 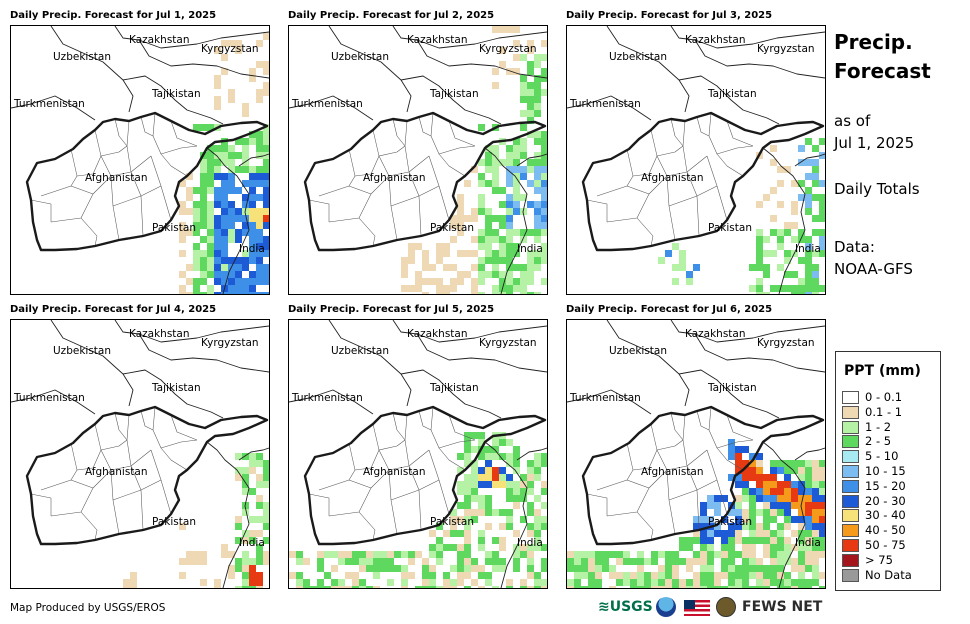 What do you see at coordinates (224, 163) in the screenshot?
I see `precip-grid` at bounding box center [224, 163].